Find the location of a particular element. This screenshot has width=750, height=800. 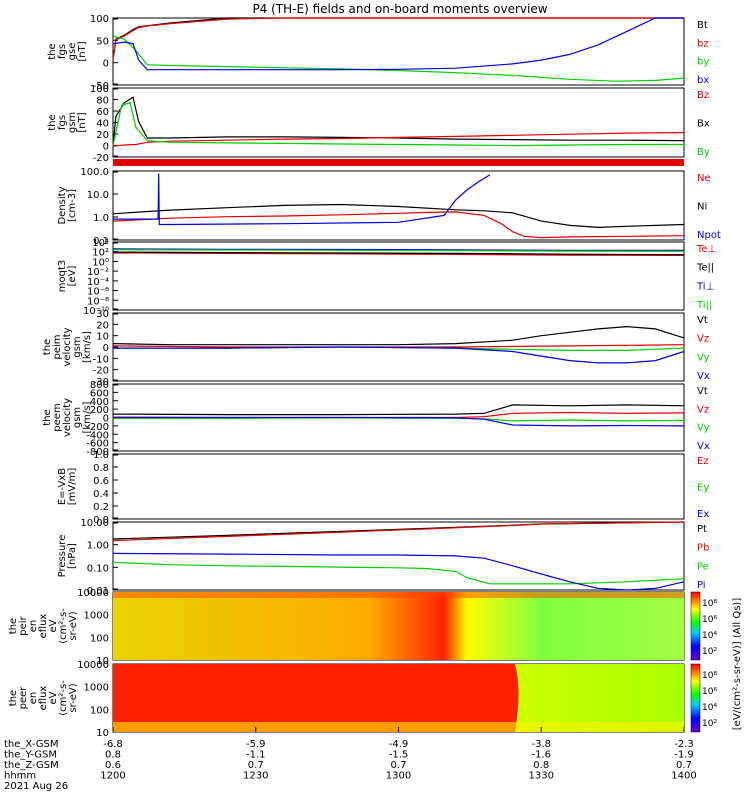

y-axis-label: [eV] is located at coordinates (72, 276).